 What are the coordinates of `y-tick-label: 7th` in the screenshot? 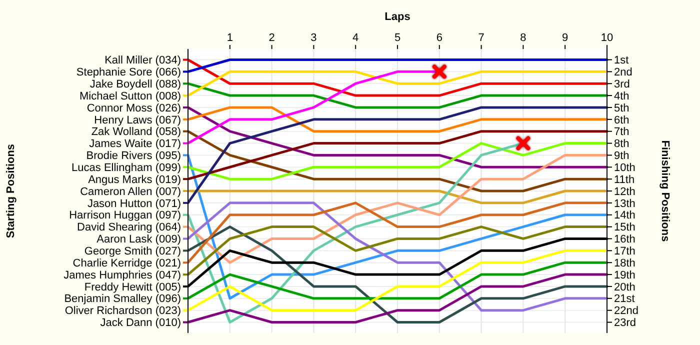 It's located at (622, 132).